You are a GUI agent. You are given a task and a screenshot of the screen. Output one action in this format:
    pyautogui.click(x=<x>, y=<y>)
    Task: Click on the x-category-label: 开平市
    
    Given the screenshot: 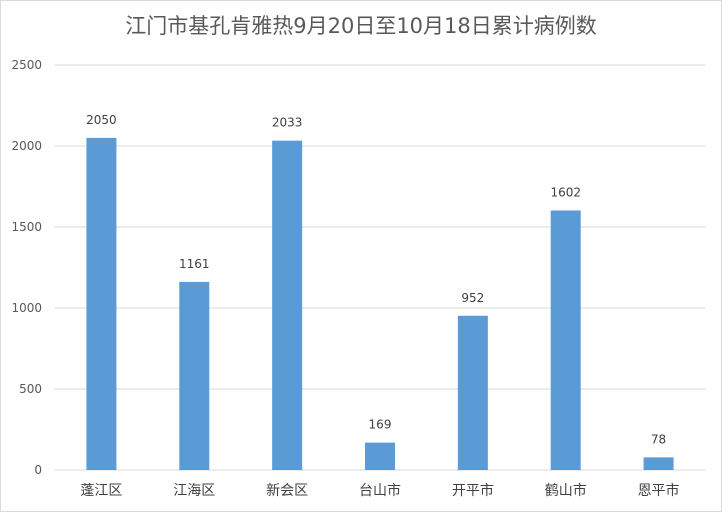 What is the action you would take?
    pyautogui.click(x=473, y=490)
    